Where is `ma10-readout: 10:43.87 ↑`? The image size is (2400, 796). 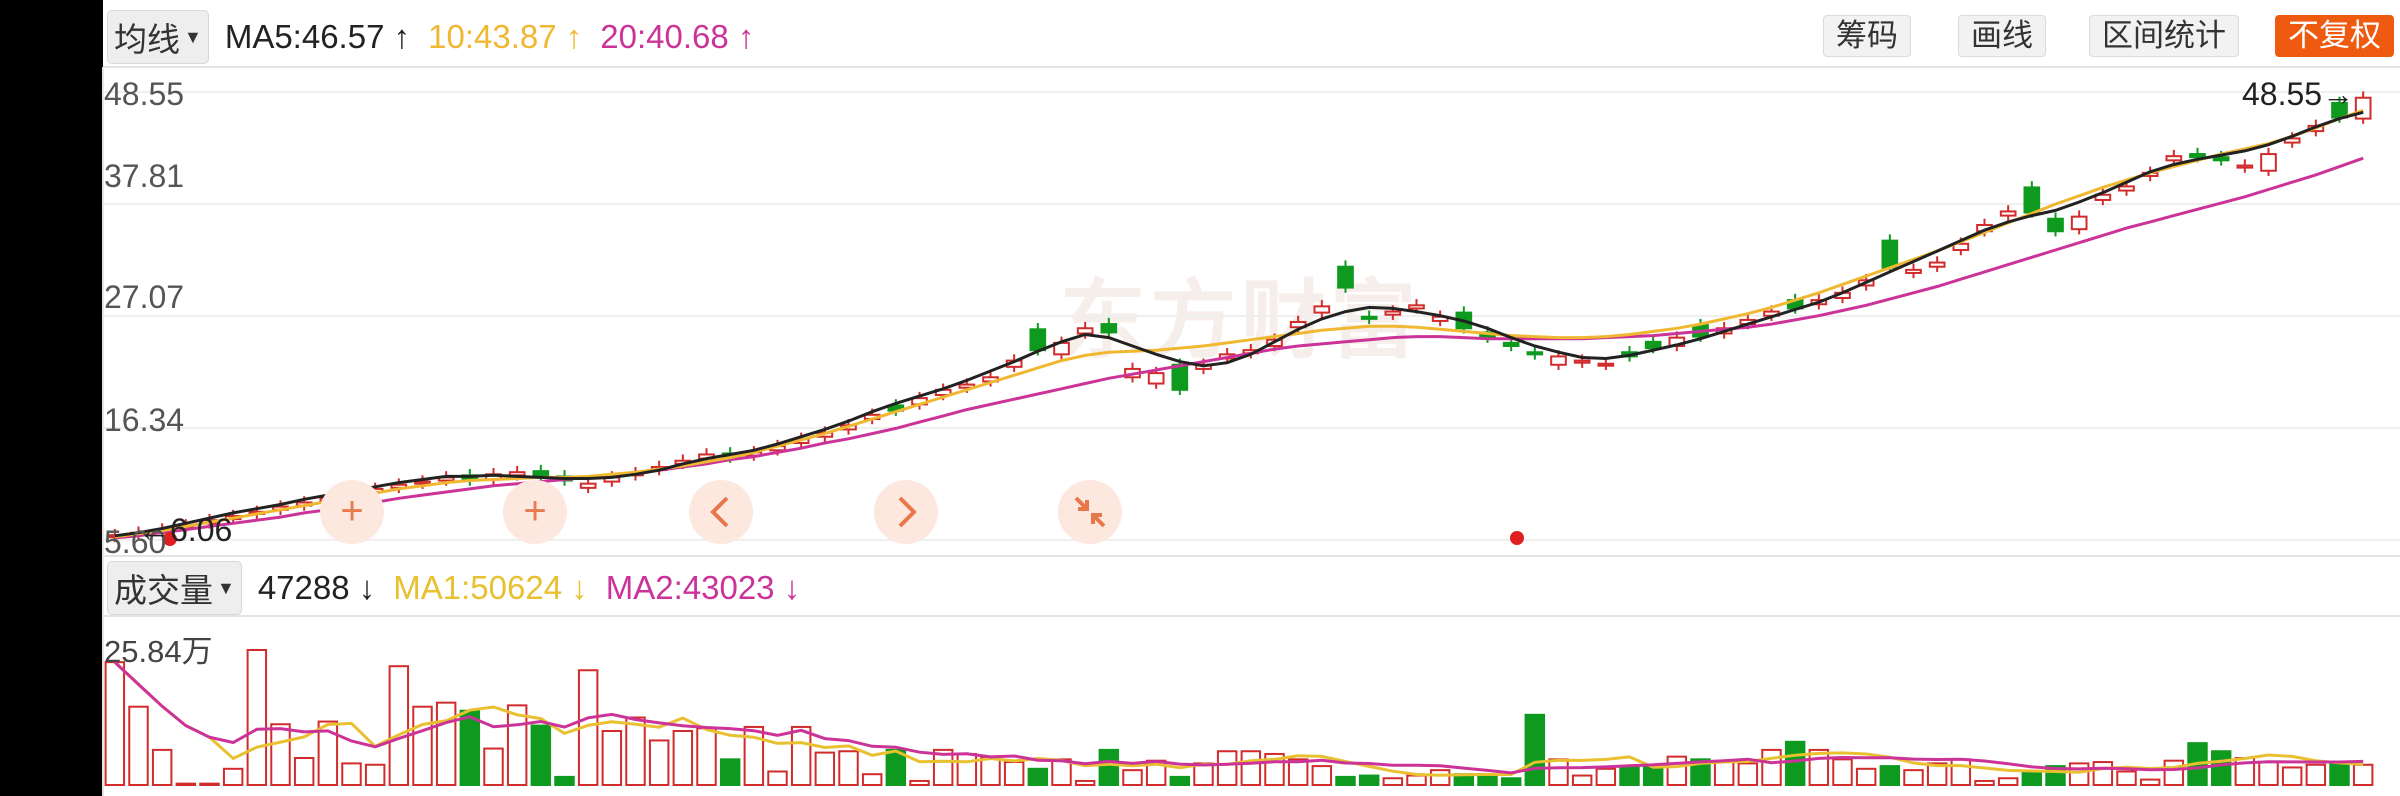 ma10-readout: 10:43.87 ↑ is located at coordinates (505, 37).